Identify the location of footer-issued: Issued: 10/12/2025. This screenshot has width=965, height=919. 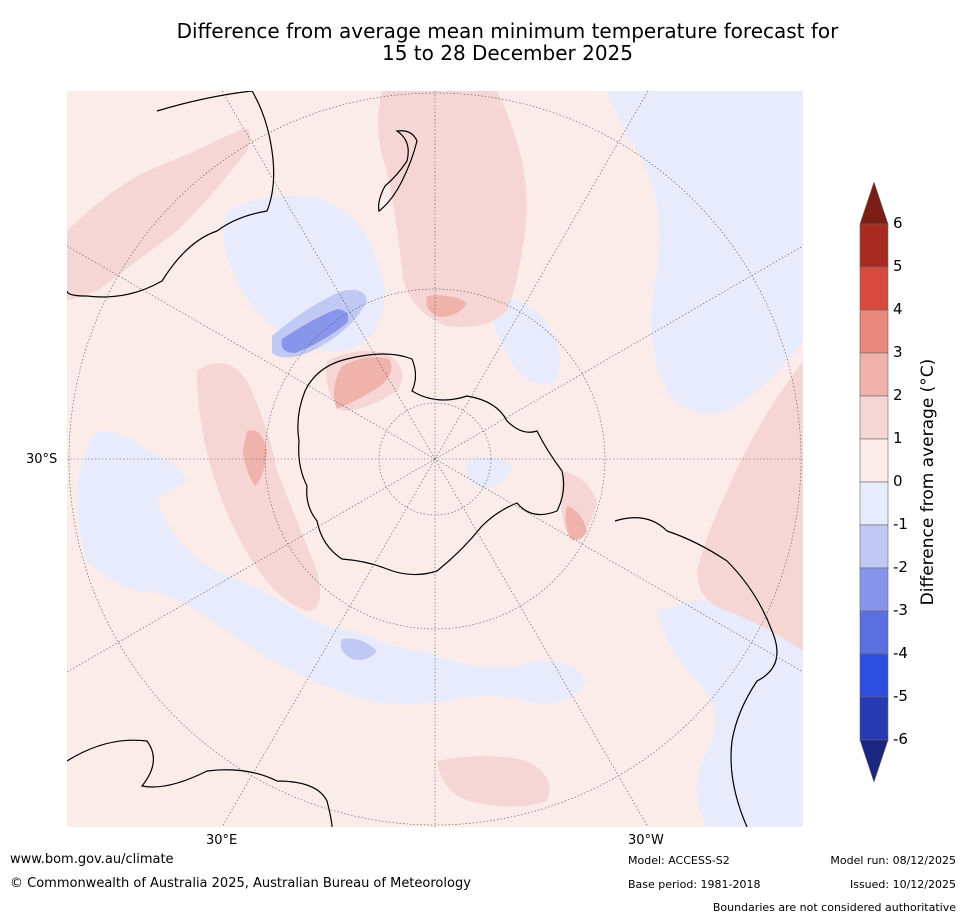
(902, 884).